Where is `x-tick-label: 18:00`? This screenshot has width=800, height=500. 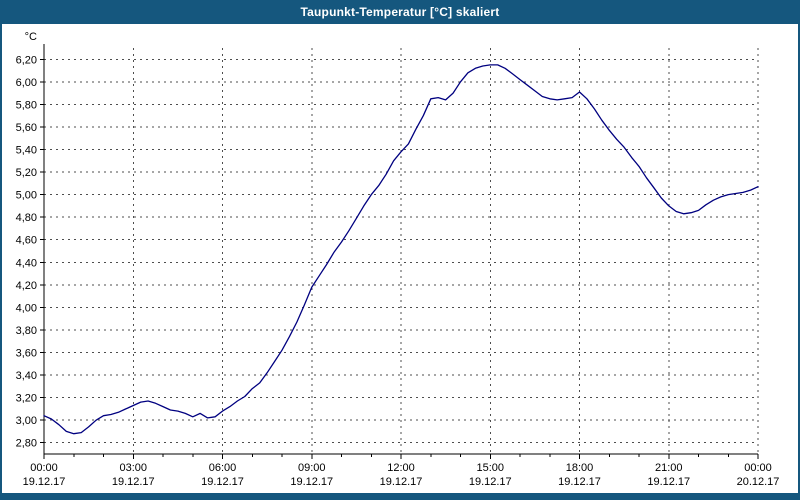
x-tick-label: 18:00 is located at coordinates (580, 468).